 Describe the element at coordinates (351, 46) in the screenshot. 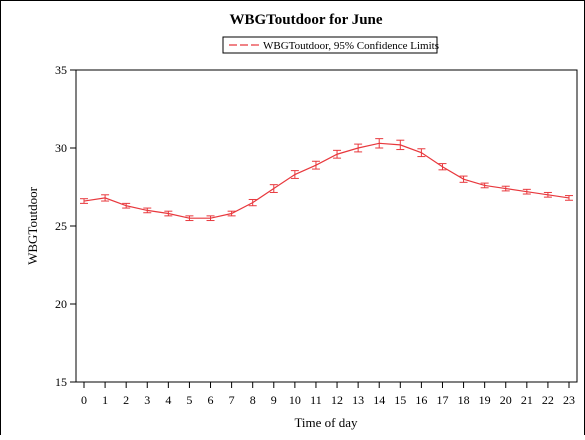

I see `legend-entry-label: WBGToutdoor, 95% Confidence Limits` at that location.